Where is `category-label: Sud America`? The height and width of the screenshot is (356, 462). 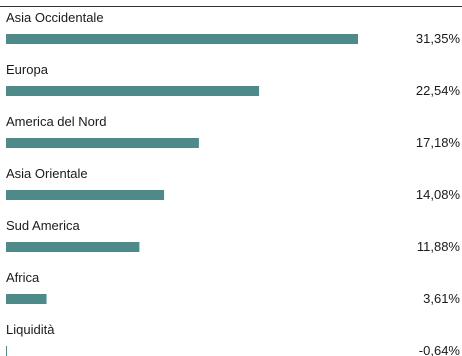
category-label: Sud America is located at coordinates (43, 225).